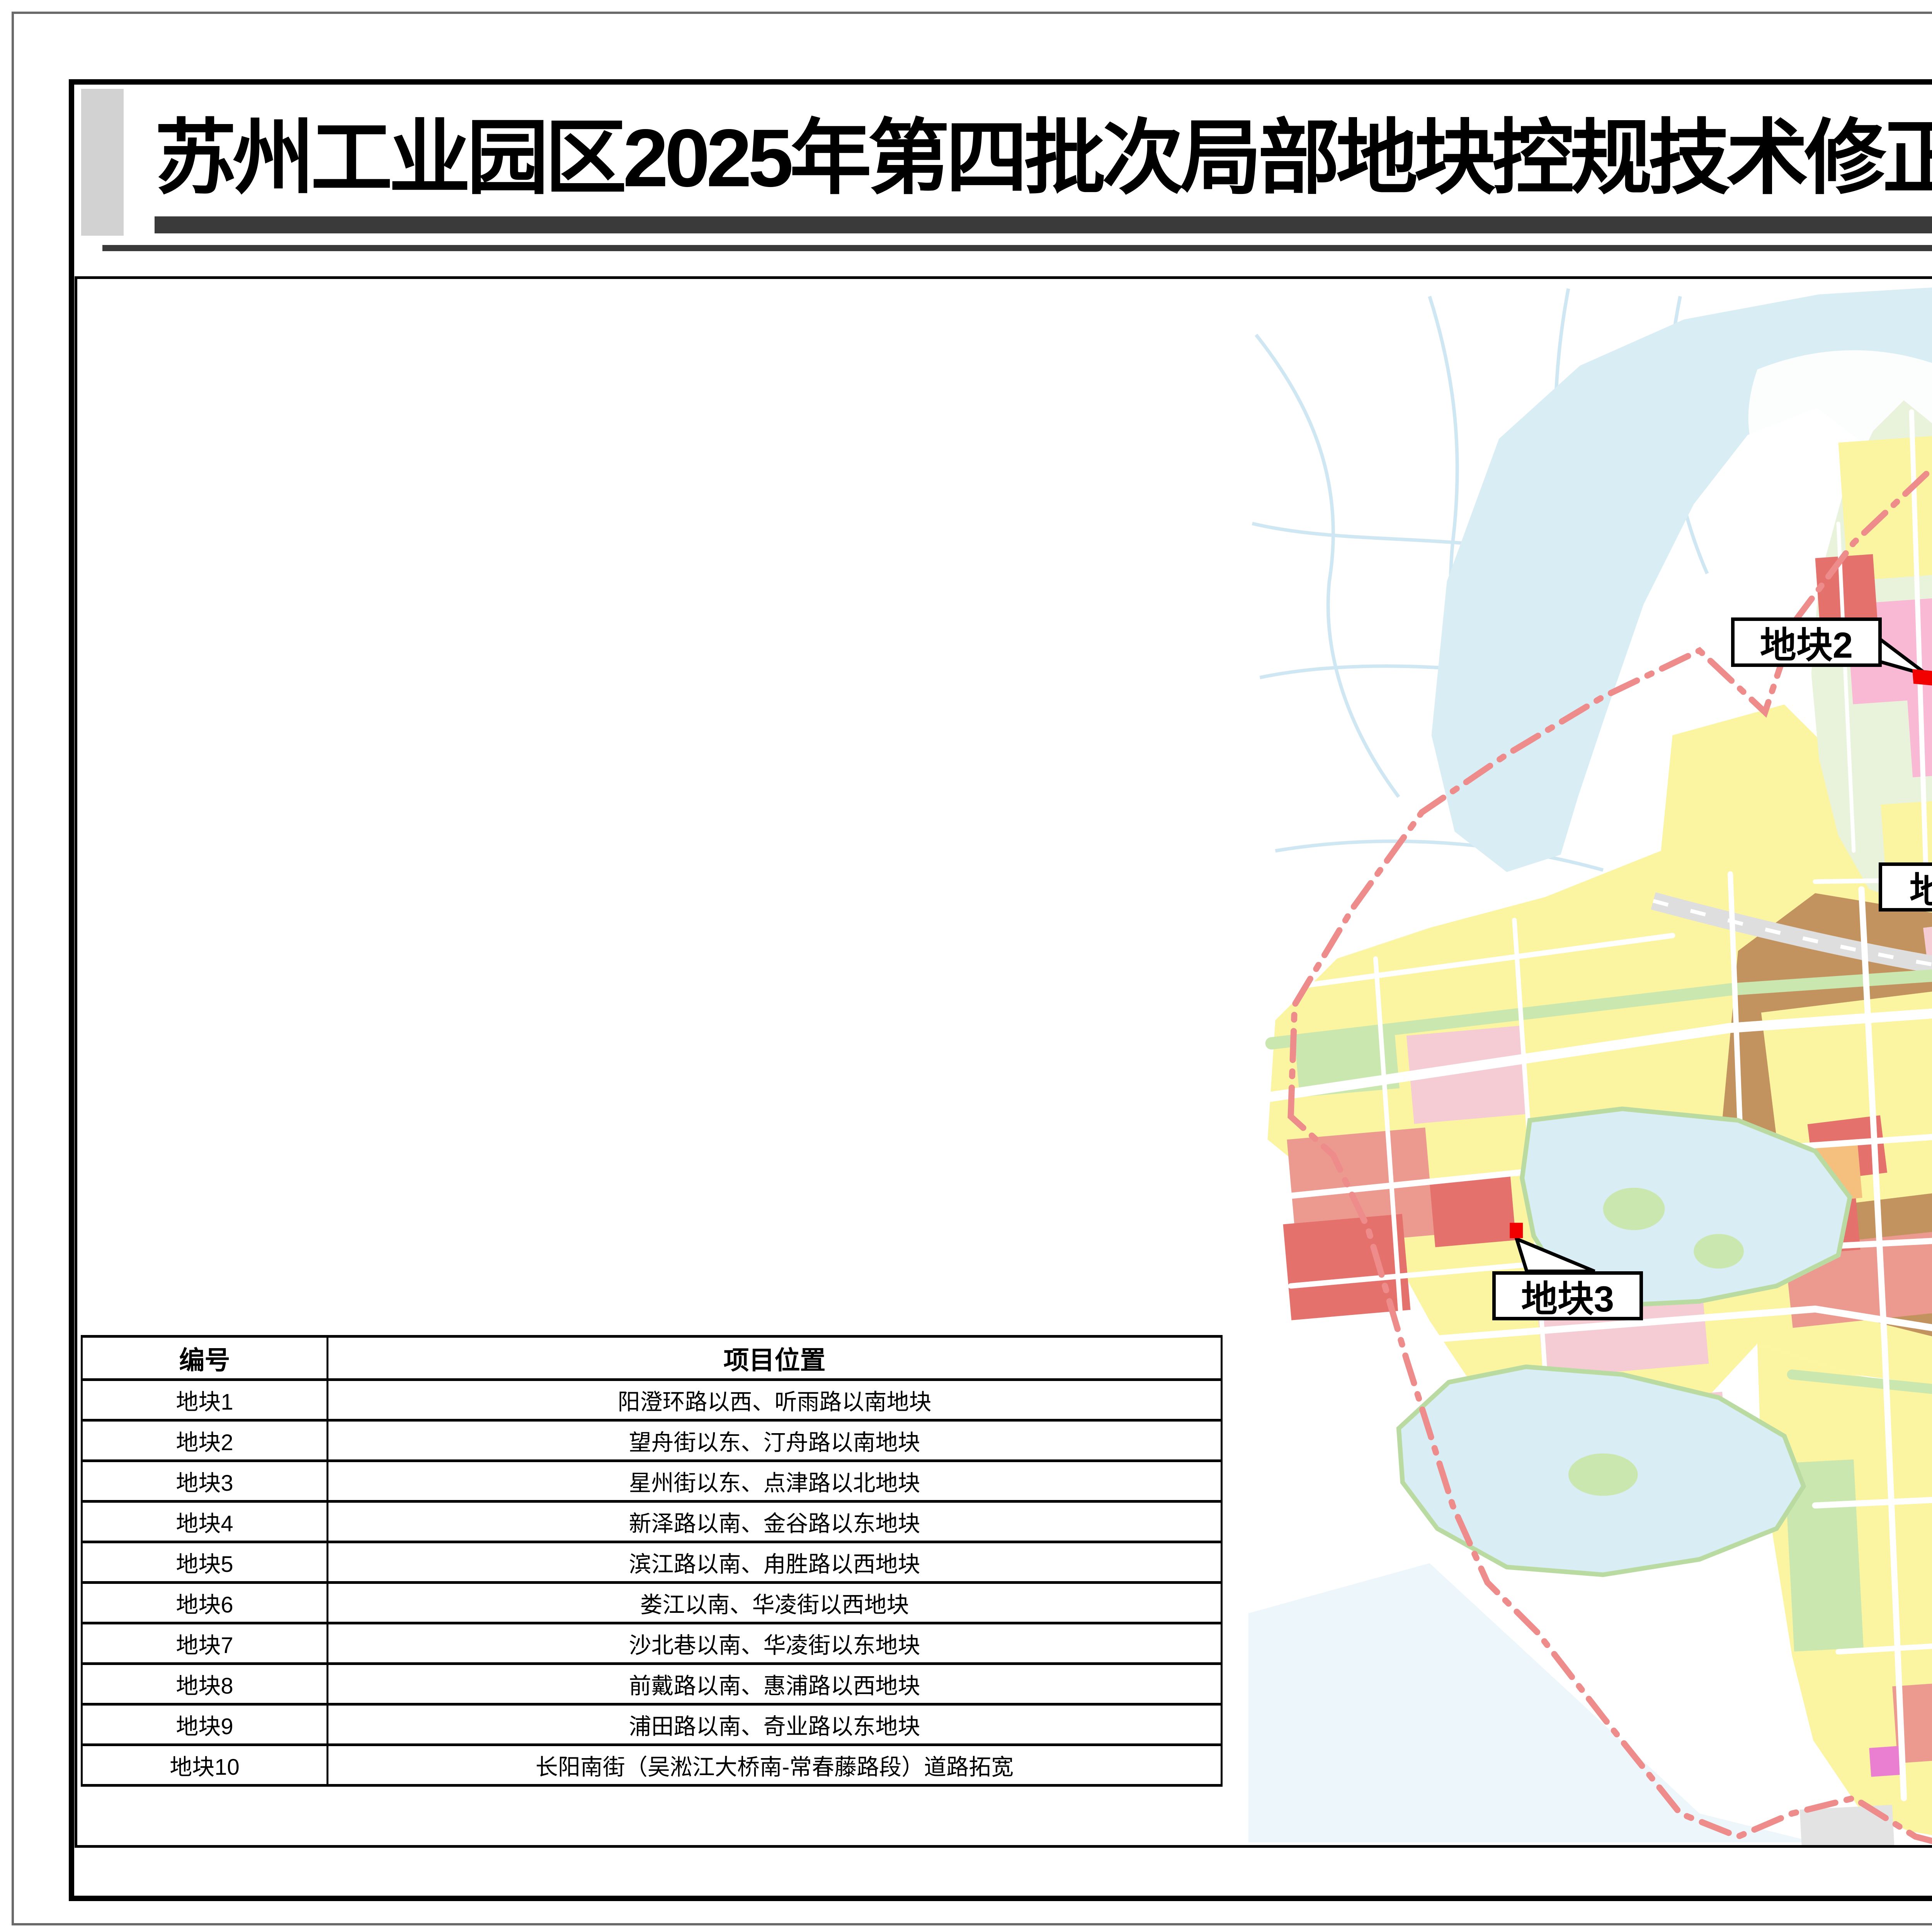  I want to click on plot-location: 长阳南街（吴淞江大桥南-常春藤路段）道路拓宽, so click(775, 1765).